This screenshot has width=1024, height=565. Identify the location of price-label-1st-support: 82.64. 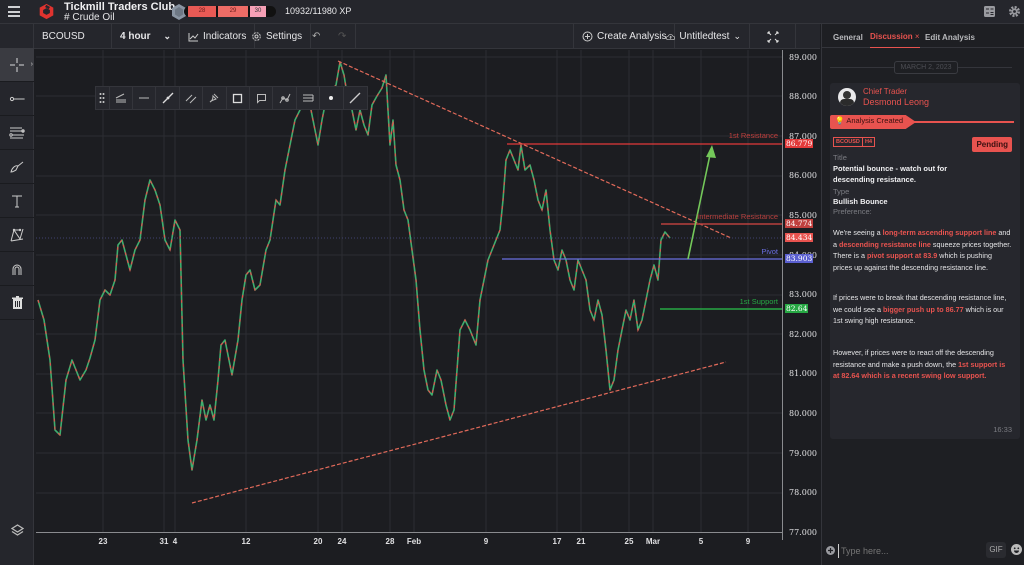
(797, 308).